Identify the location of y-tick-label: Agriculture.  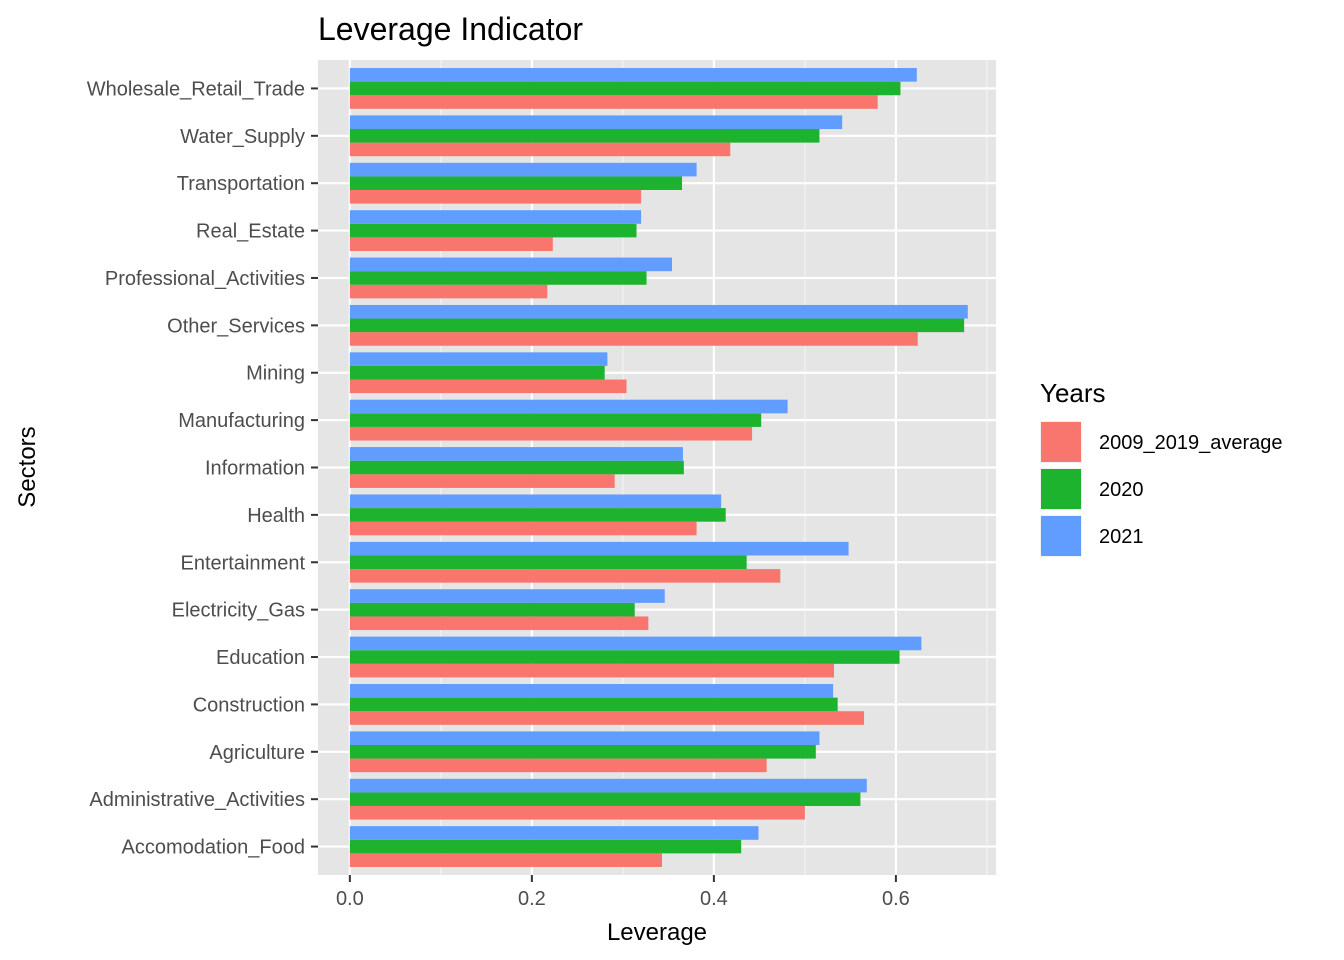
(257, 753).